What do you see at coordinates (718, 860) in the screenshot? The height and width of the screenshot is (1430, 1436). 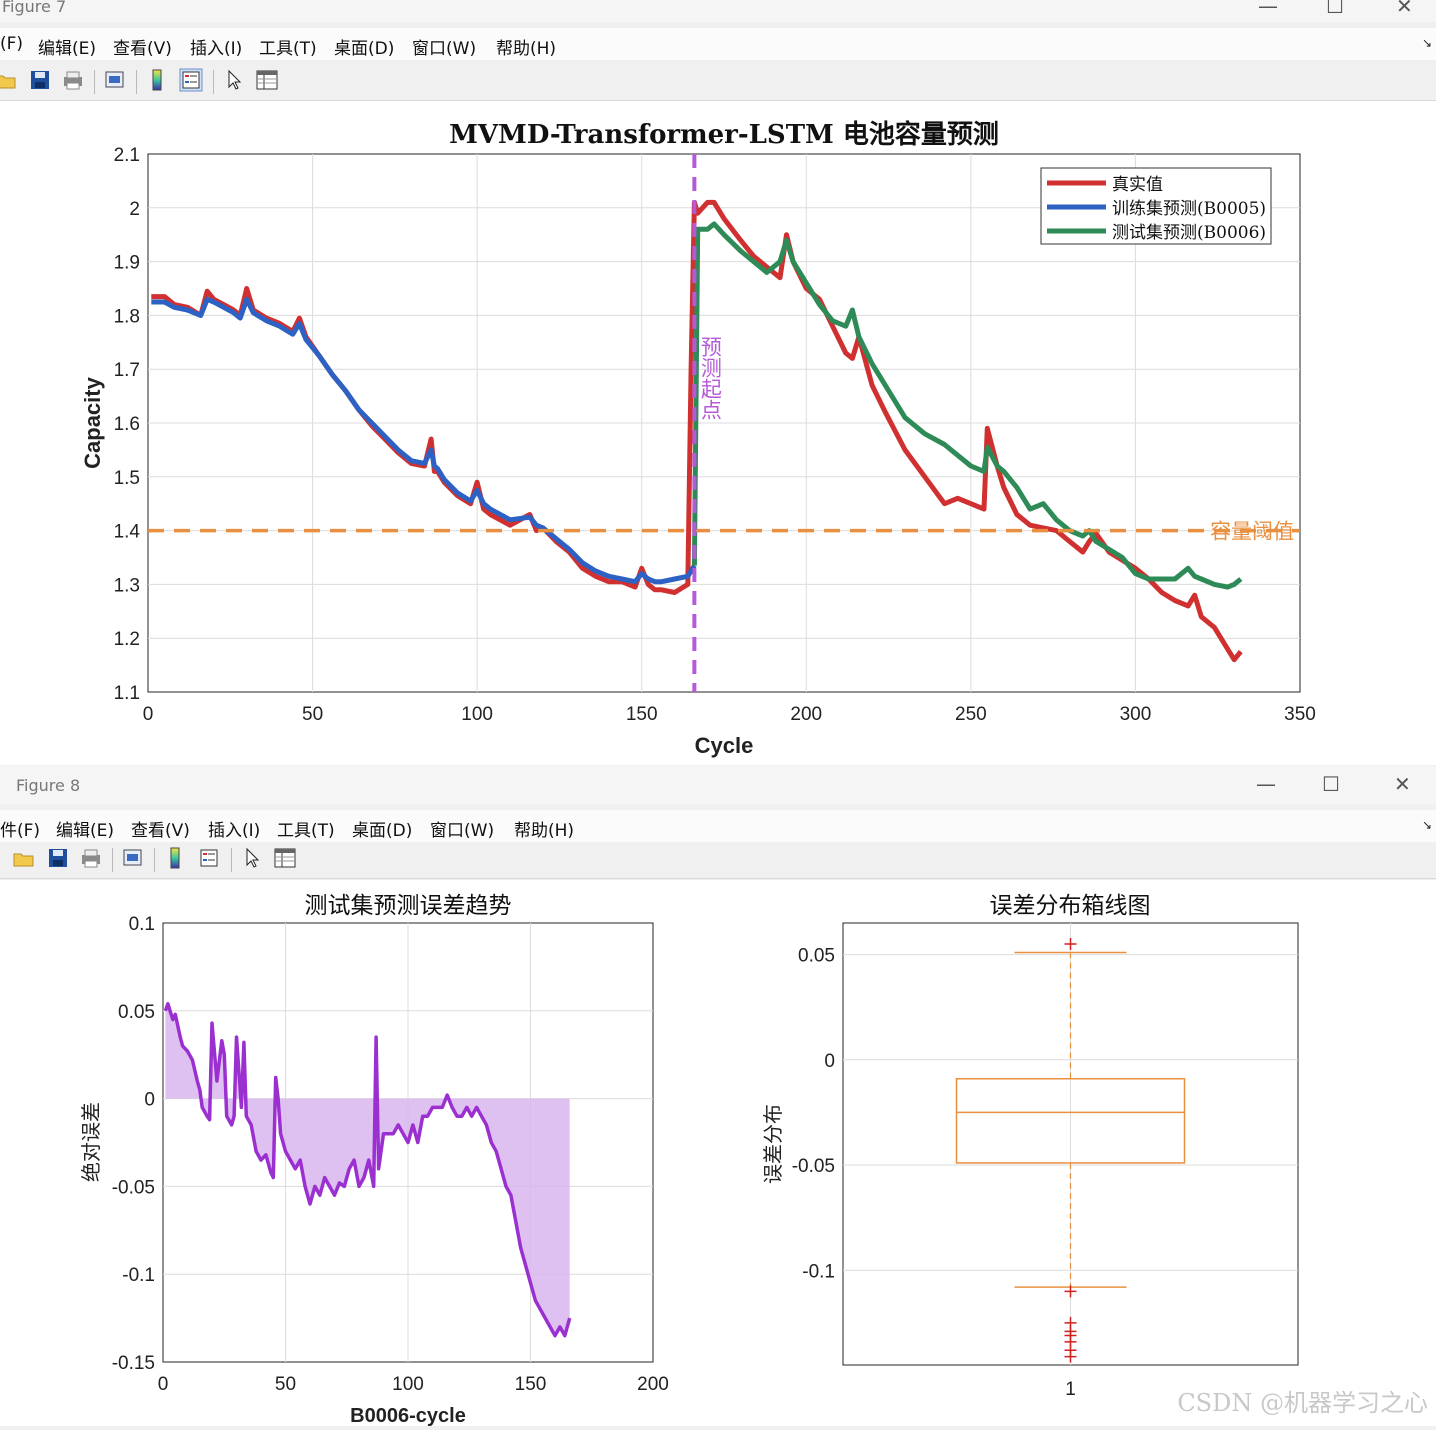 I see `toolbar` at bounding box center [718, 860].